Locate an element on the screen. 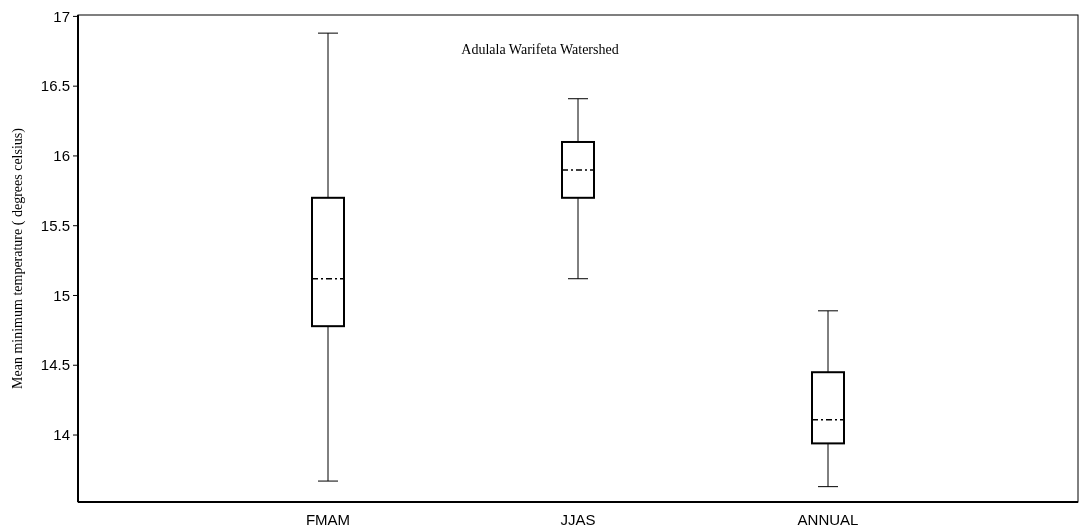 Image resolution: width=1080 pixels, height=529 pixels. y-tick-label: 14 is located at coordinates (61, 435).